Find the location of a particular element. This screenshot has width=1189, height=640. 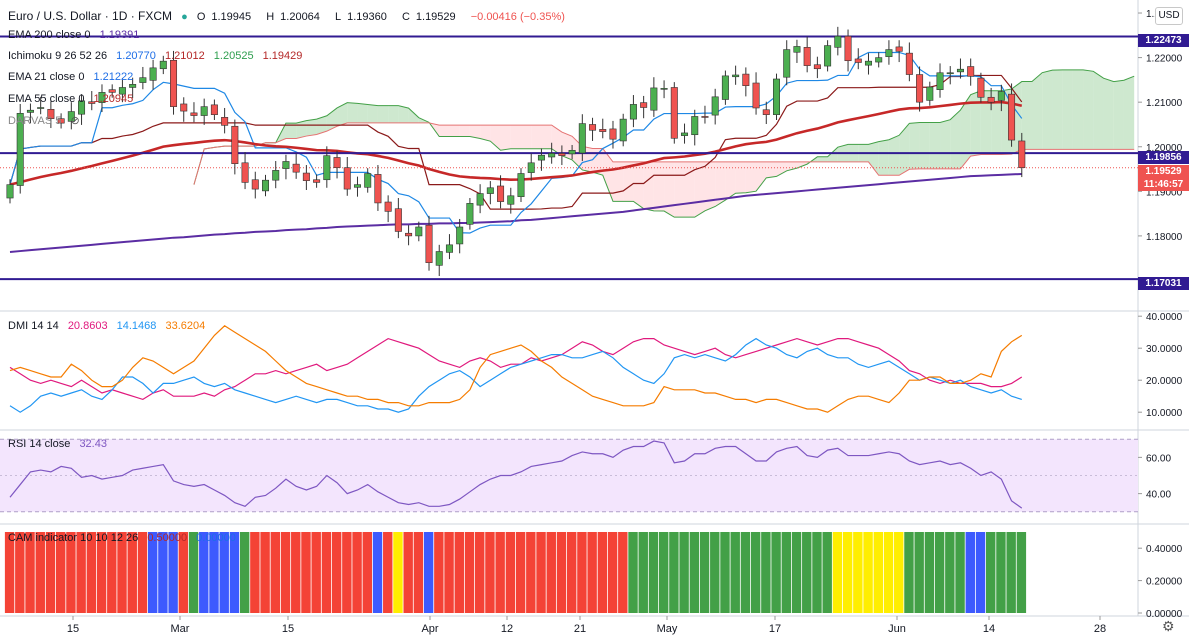

dmi-tick-label: 40.0000 is located at coordinates (1164, 317).